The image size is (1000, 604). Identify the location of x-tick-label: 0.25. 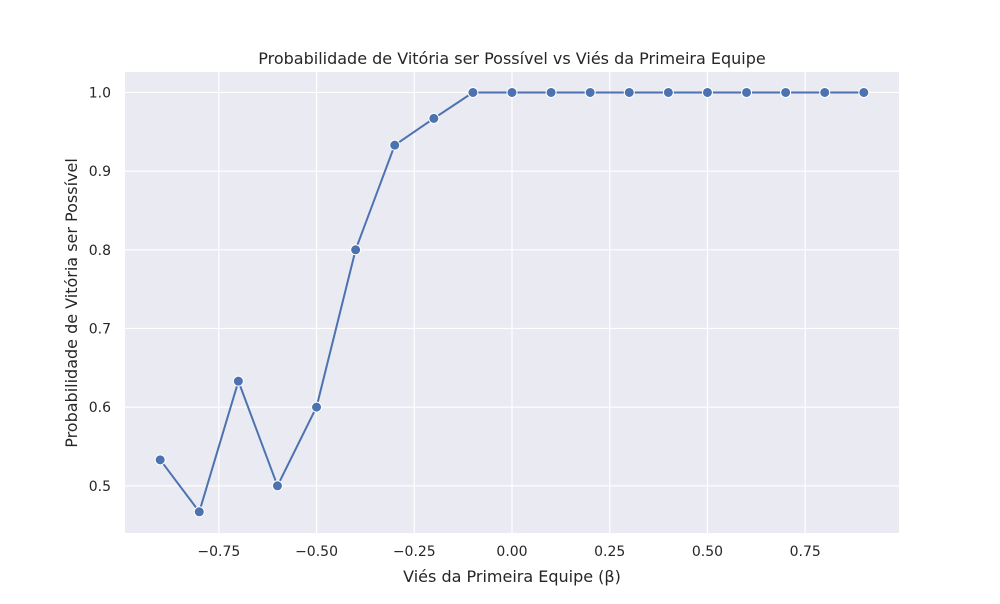
(609, 552).